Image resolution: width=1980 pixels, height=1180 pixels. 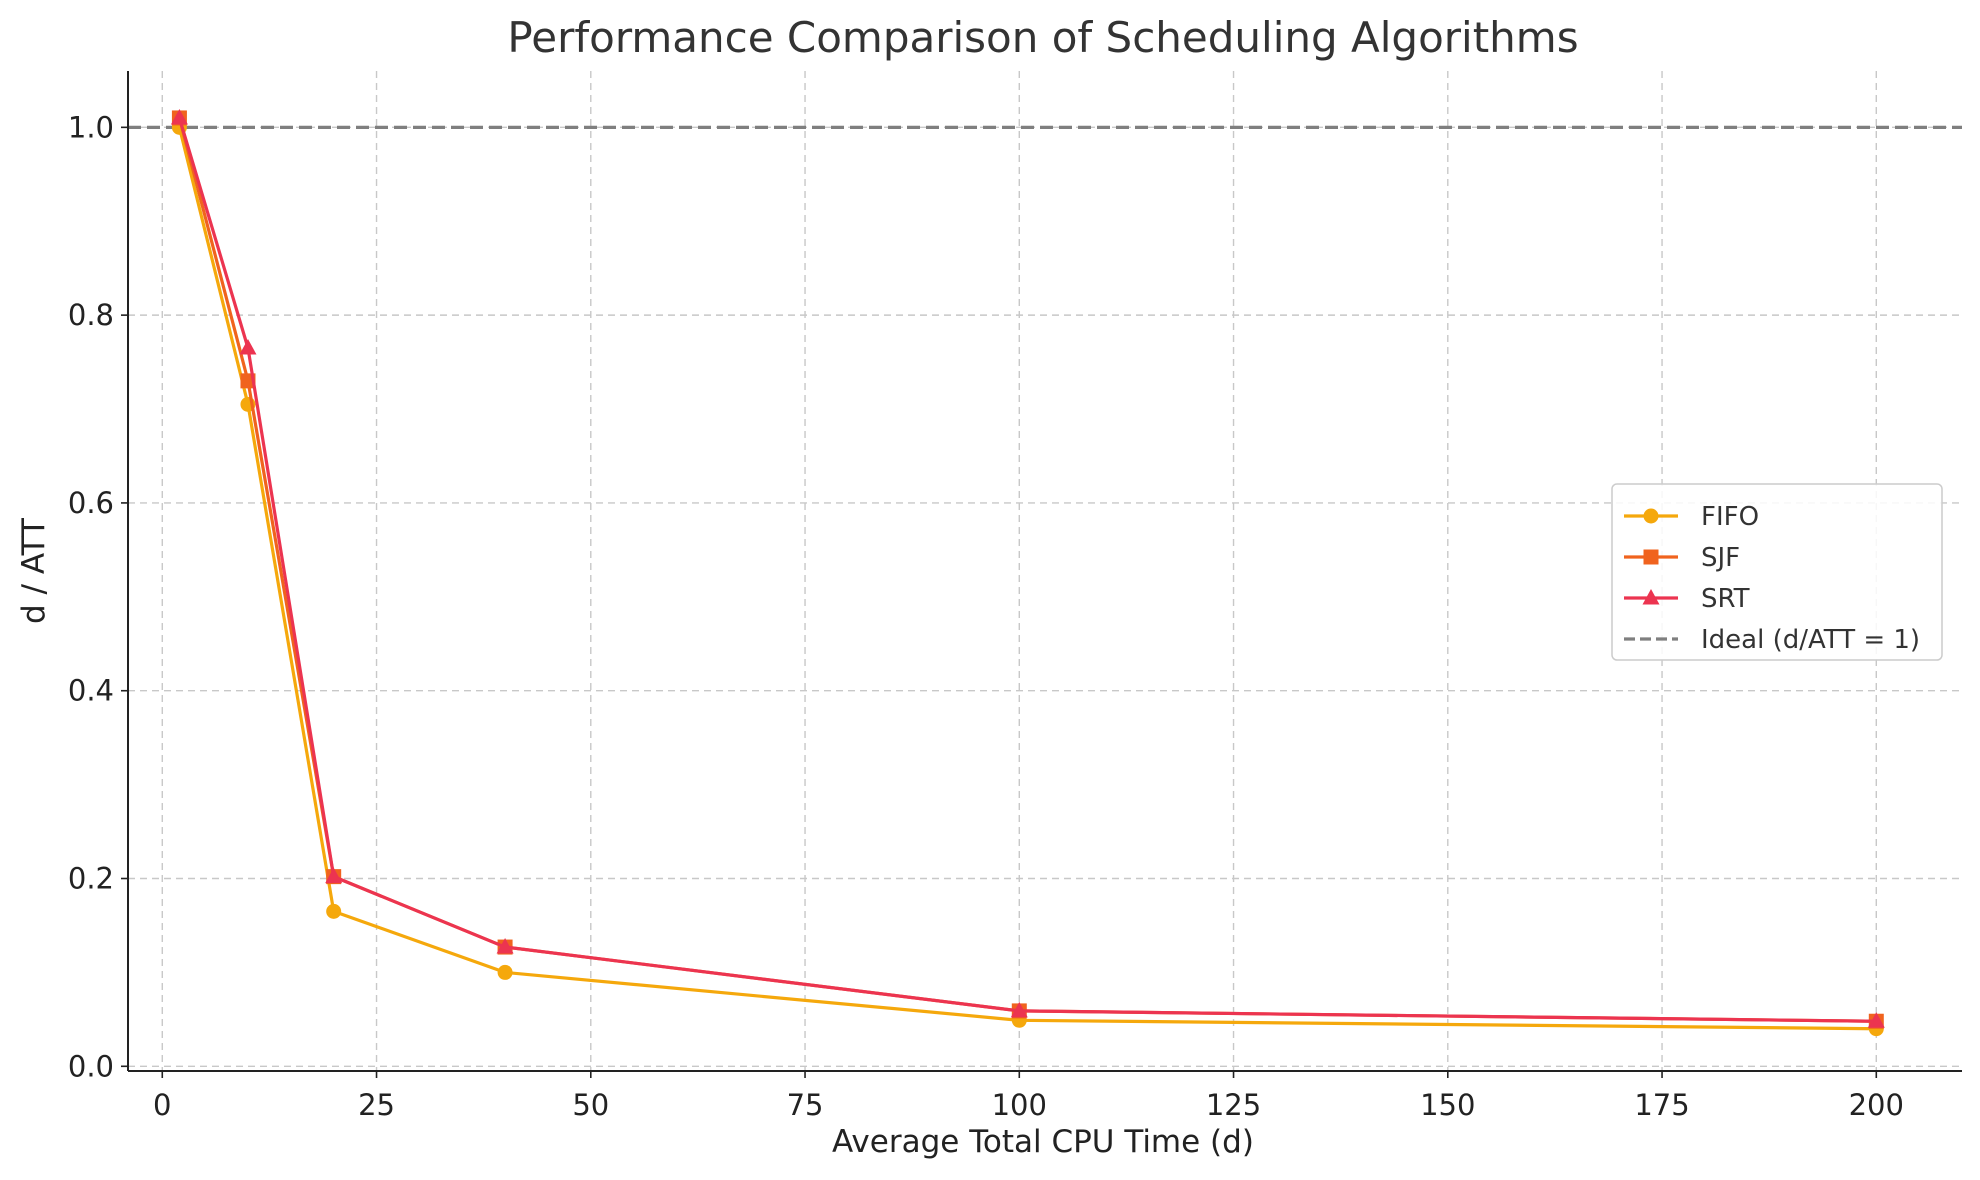 What do you see at coordinates (1687, 599) in the screenshot?
I see `legend-entry-srt: SRT` at bounding box center [1687, 599].